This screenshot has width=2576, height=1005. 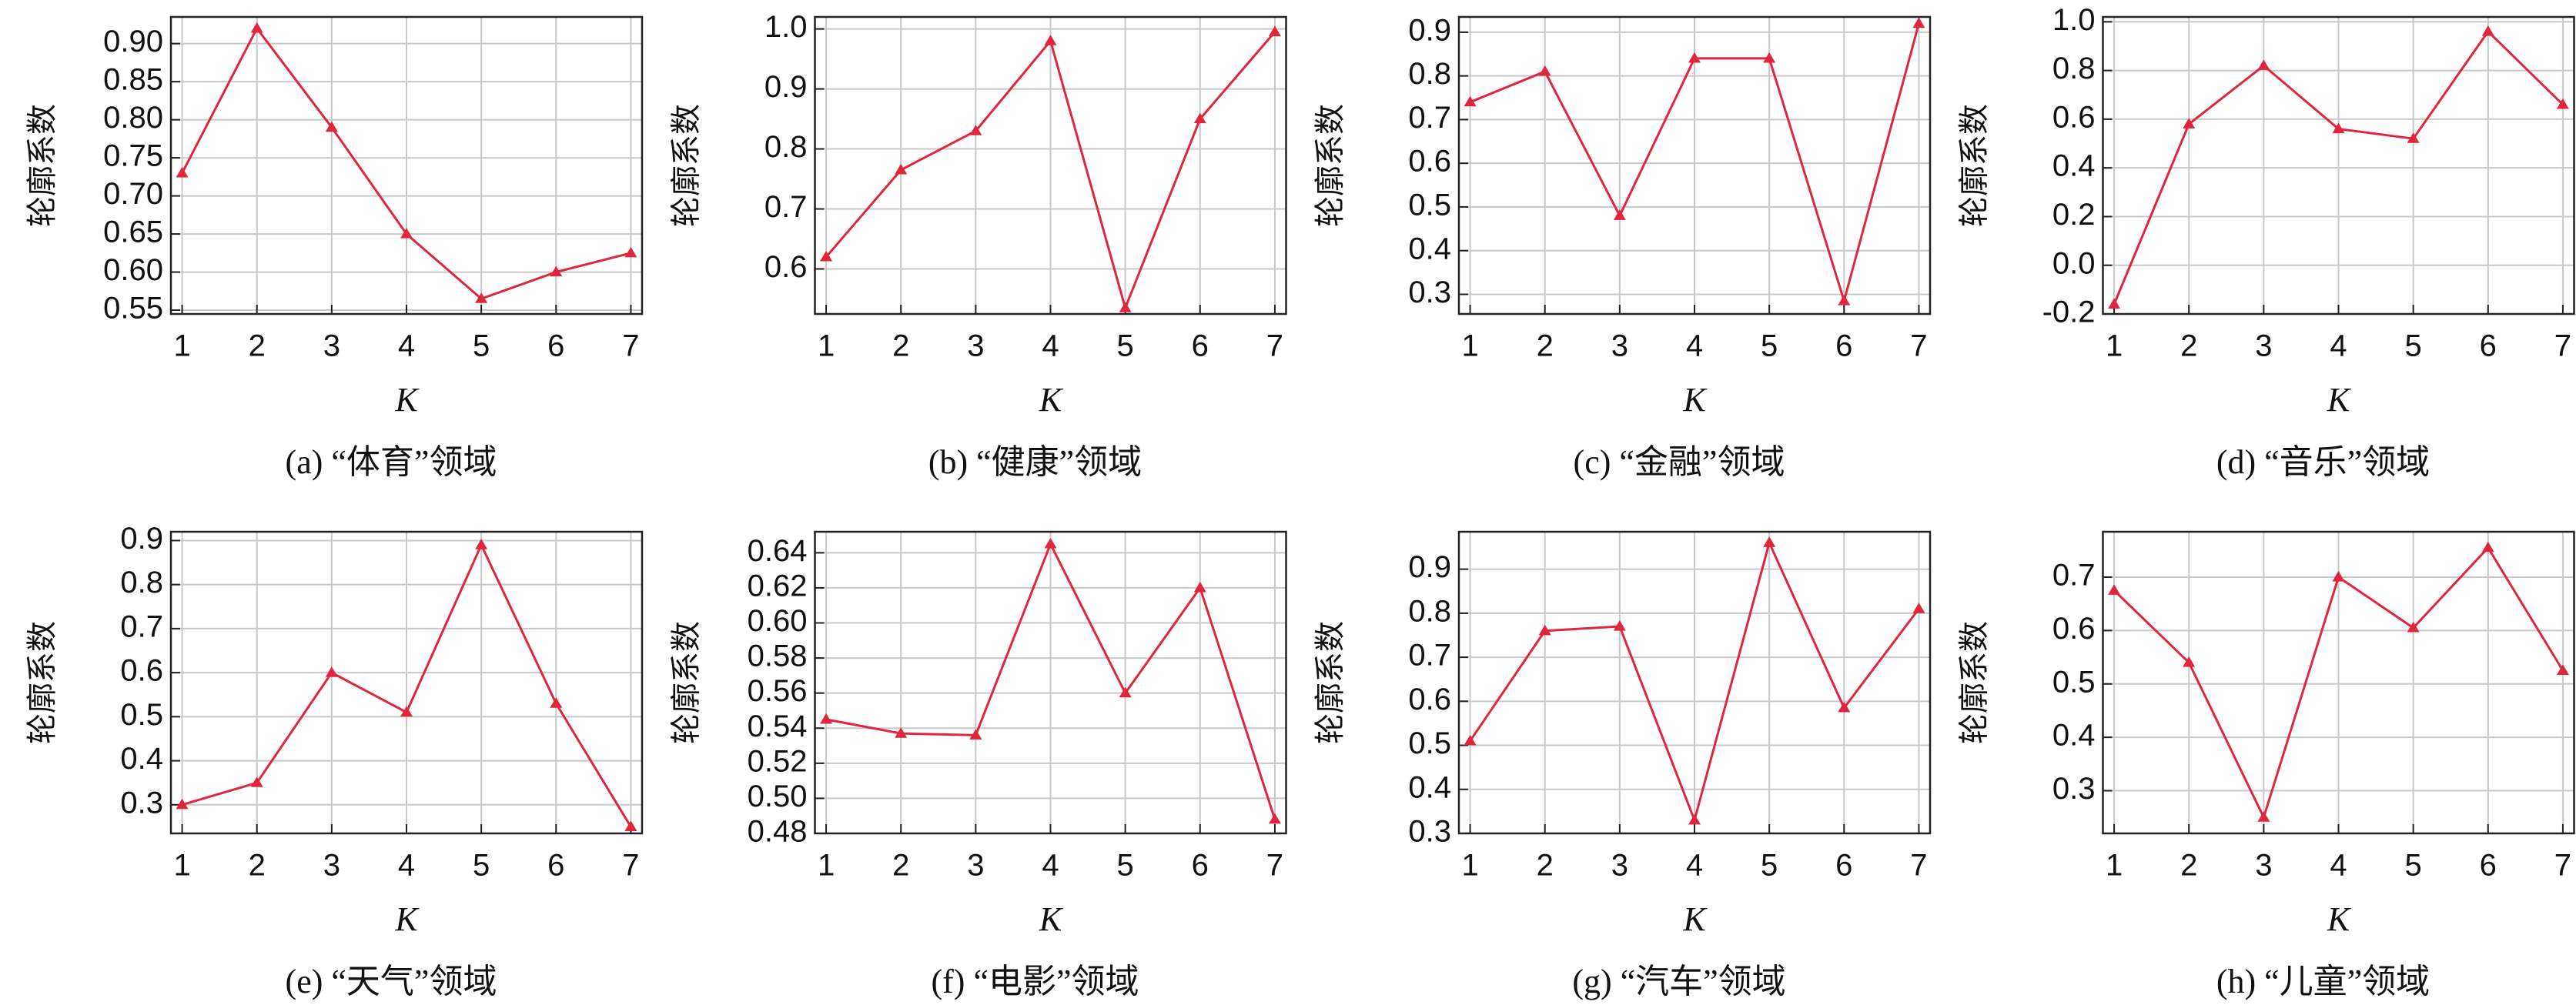 What do you see at coordinates (778, 656) in the screenshot?
I see `y-tick-label: 0.58` at bounding box center [778, 656].